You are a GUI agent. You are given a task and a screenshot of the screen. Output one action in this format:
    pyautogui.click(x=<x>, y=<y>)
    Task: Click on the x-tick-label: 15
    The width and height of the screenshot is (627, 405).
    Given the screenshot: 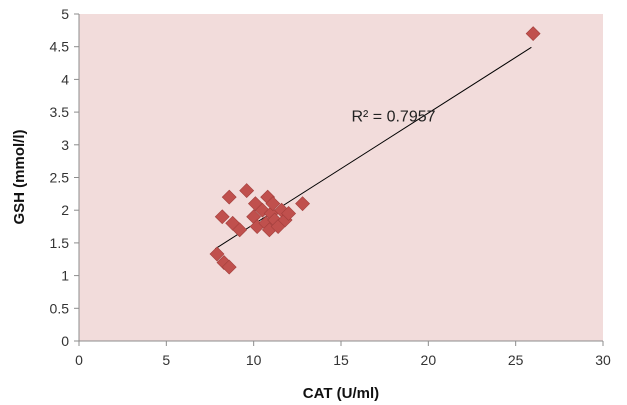 What is the action you would take?
    pyautogui.click(x=341, y=360)
    